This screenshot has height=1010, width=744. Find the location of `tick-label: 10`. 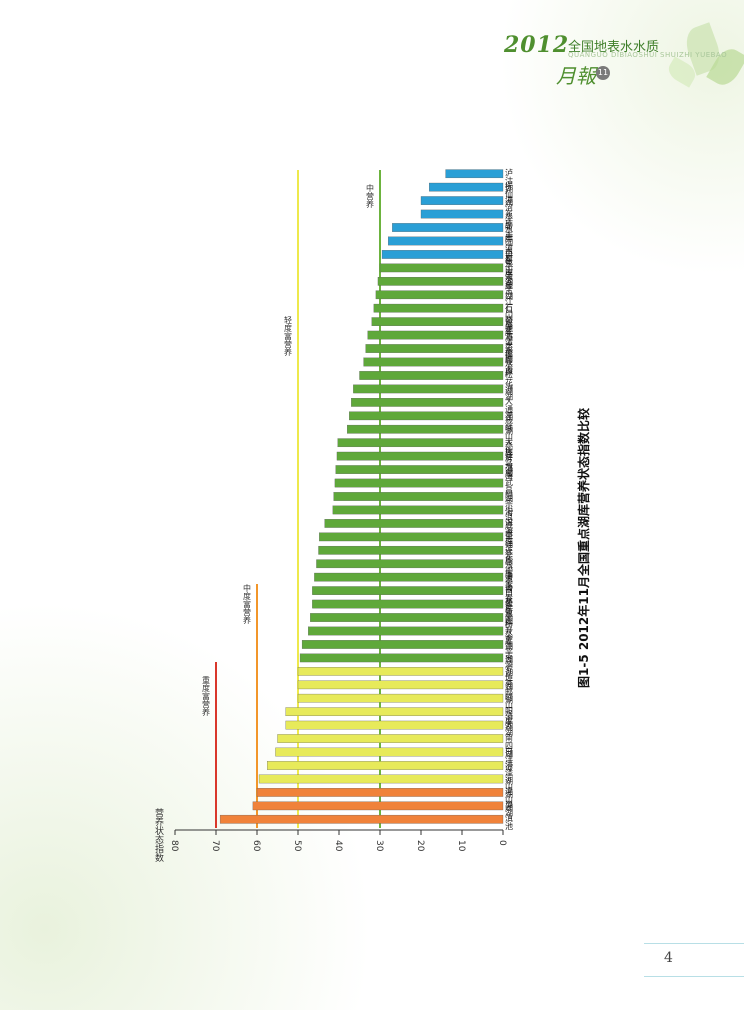

tick-label: 10 is located at coordinates (461, 846).